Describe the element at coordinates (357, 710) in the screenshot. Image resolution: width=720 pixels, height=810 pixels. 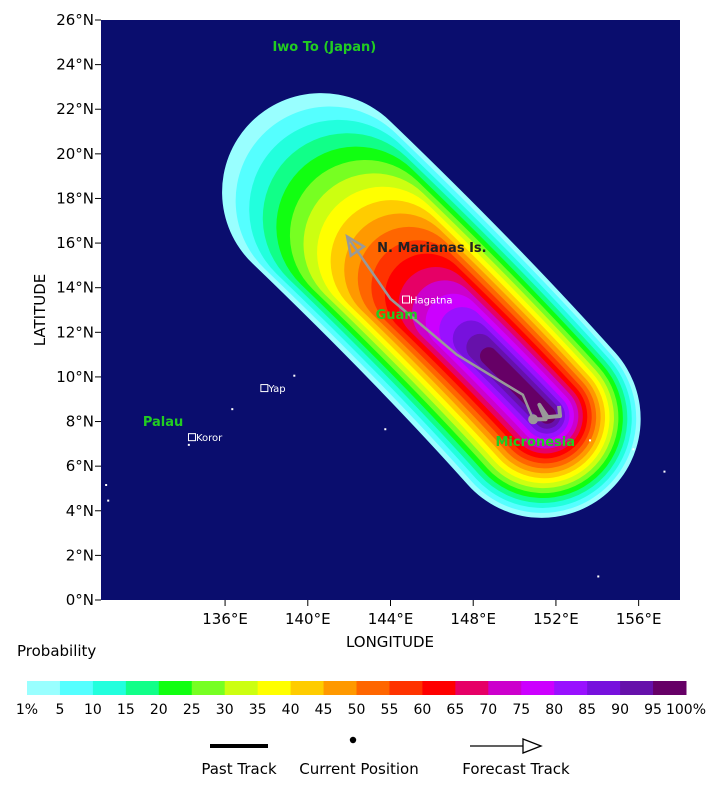
I see `color-scale-label: 50` at that location.